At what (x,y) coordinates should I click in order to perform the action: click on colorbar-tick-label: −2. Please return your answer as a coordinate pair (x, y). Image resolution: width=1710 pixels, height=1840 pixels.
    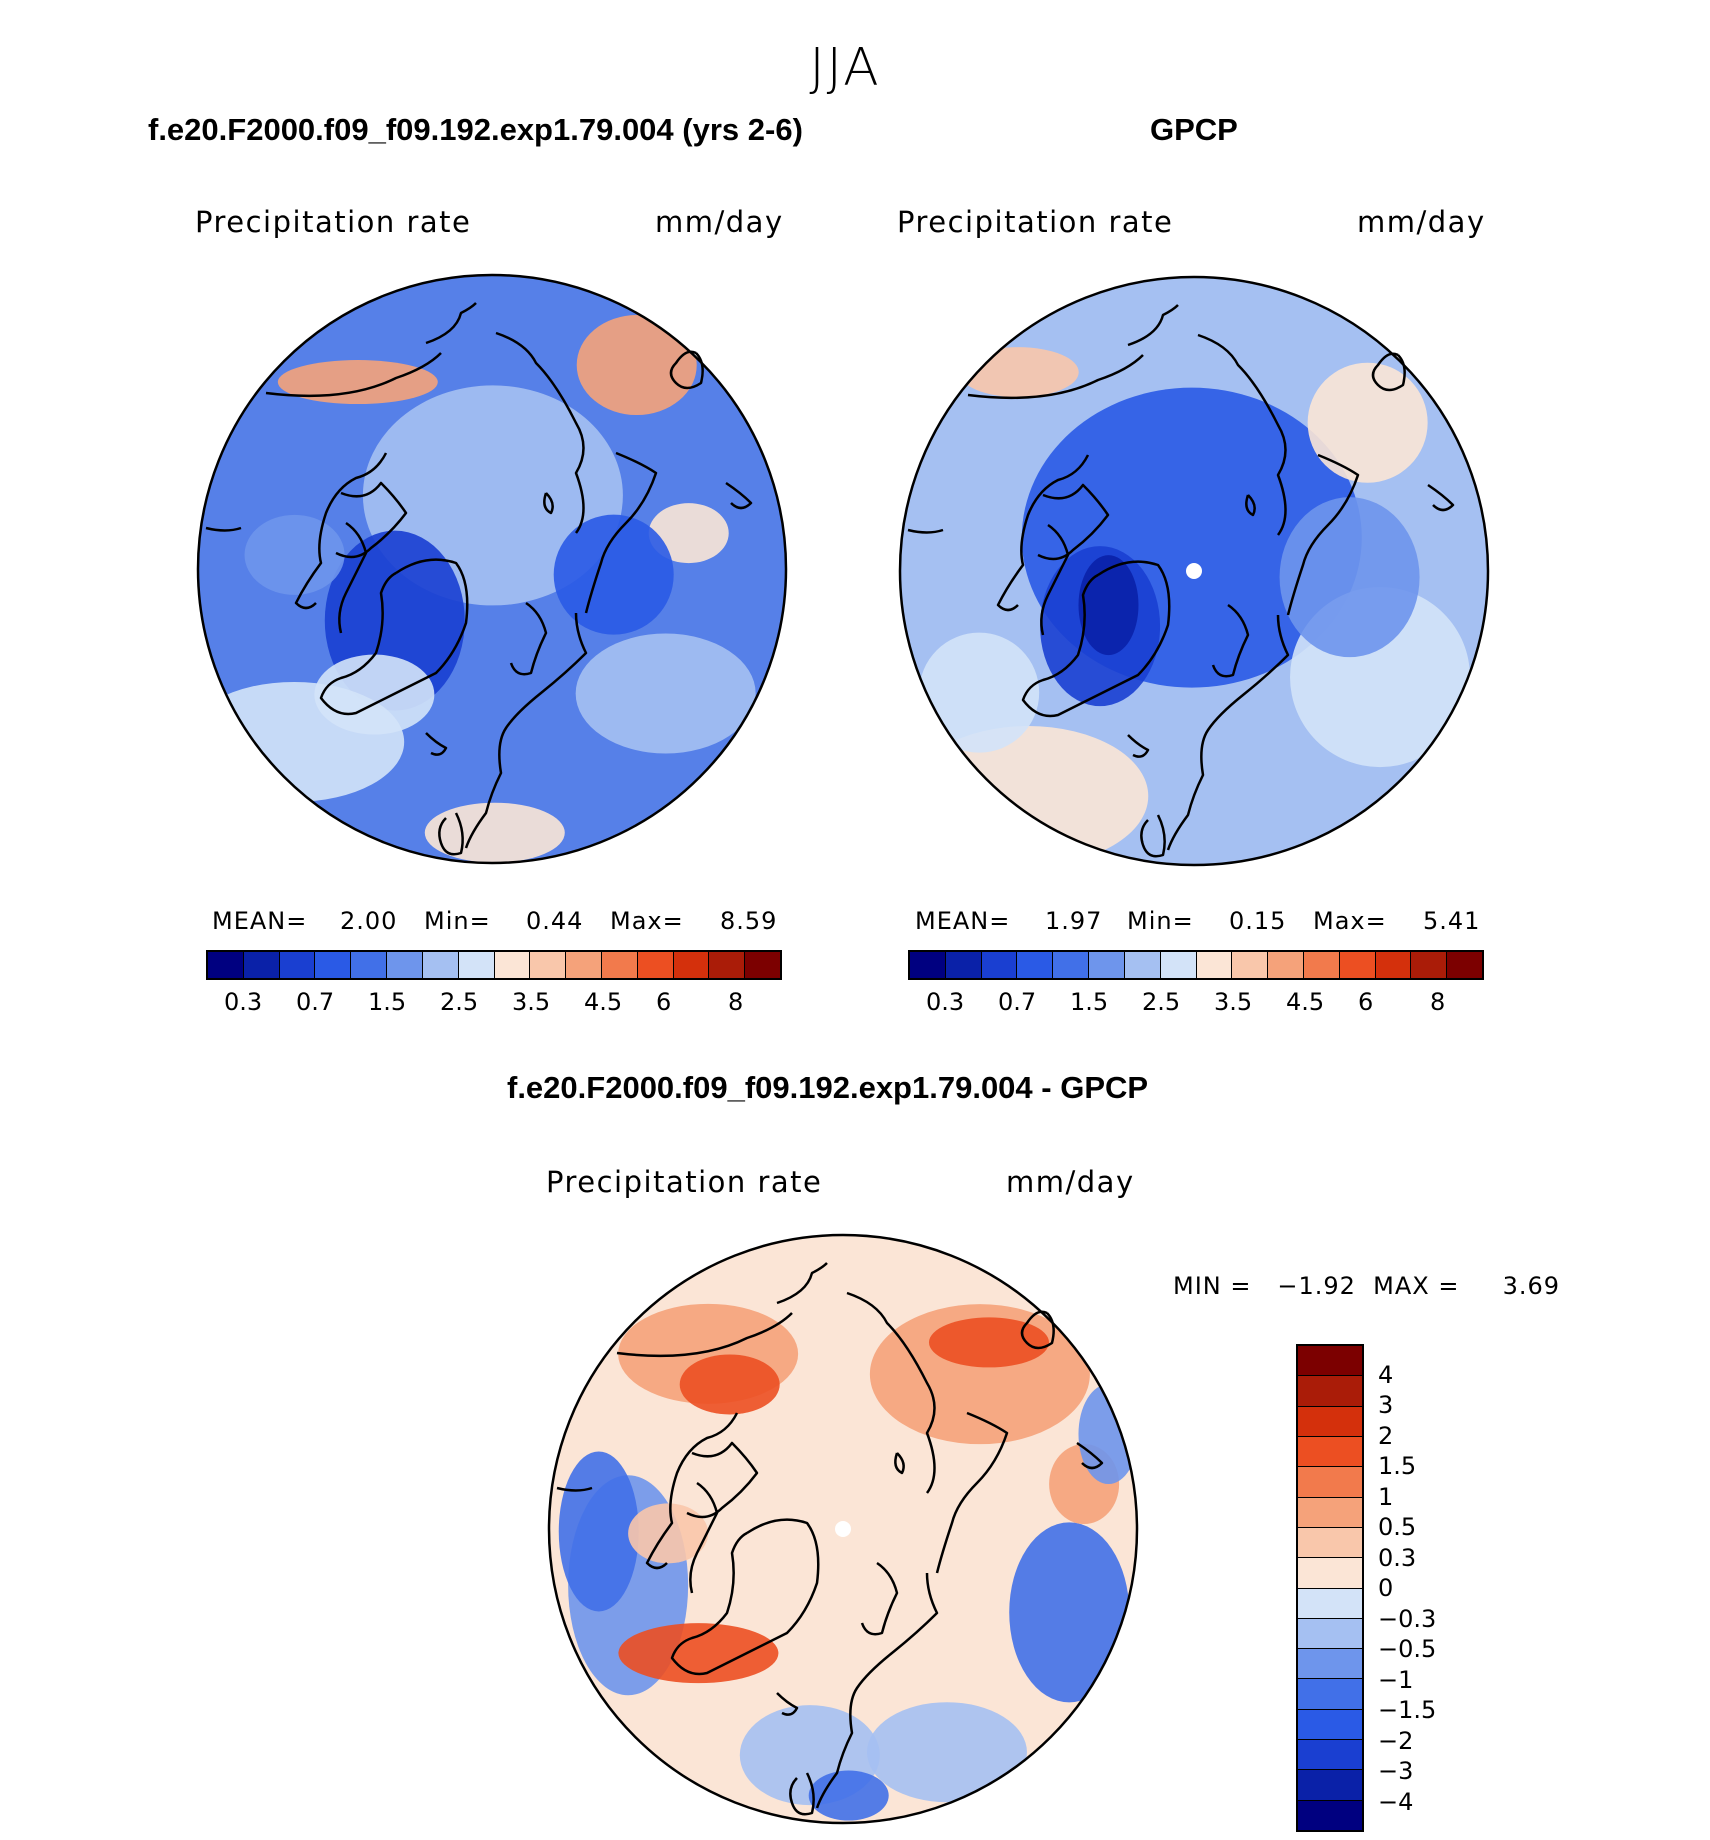
    Looking at the image, I should click on (1396, 1740).